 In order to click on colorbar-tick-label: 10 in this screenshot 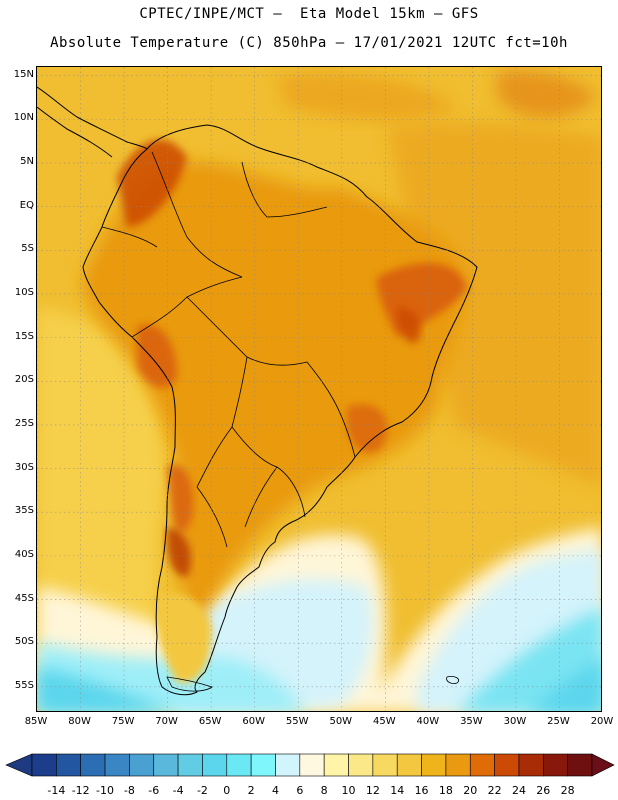, I will do `click(348, 790)`.